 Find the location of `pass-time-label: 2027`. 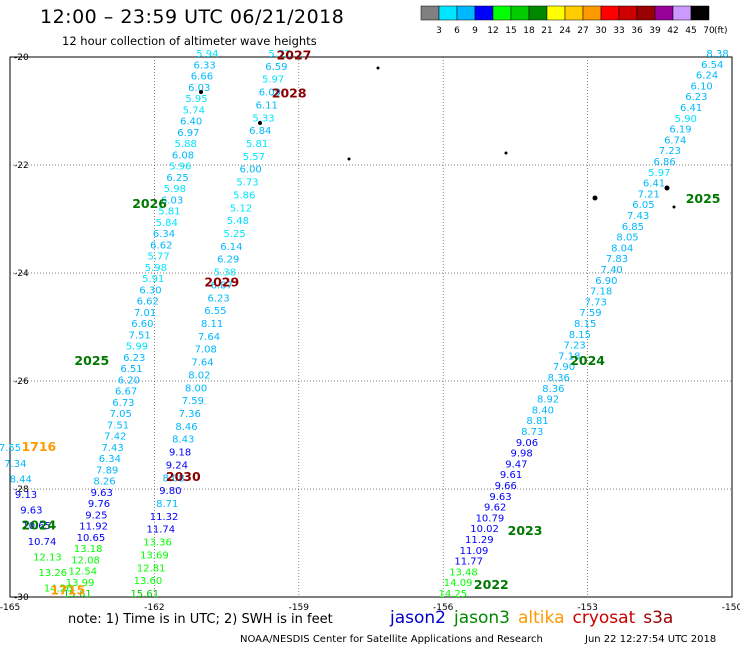

pass-time-label: 2027 is located at coordinates (294, 55).